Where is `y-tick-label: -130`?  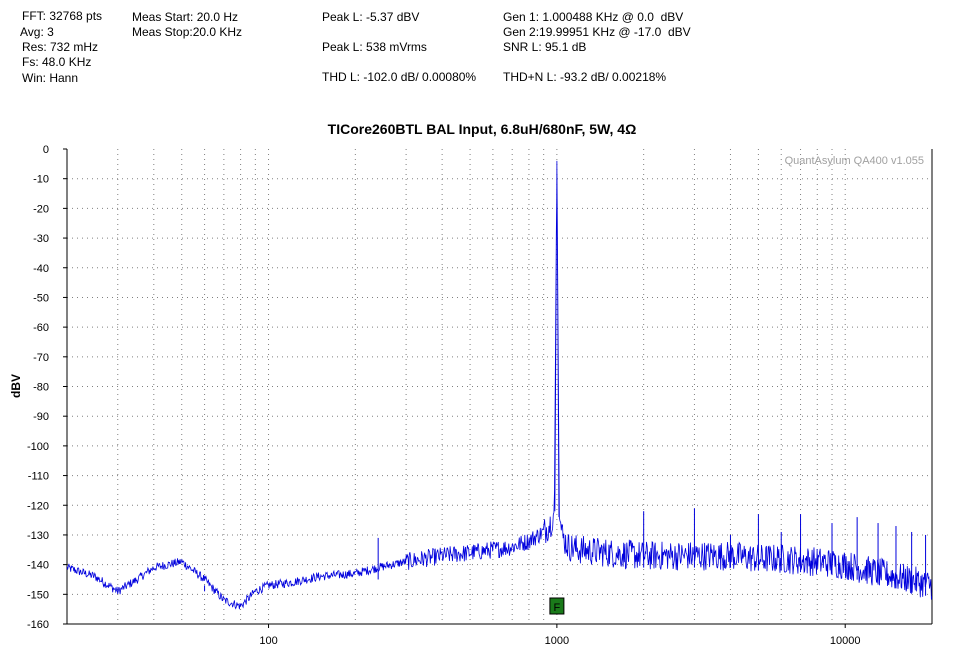
y-tick-label: -130 is located at coordinates (38, 536).